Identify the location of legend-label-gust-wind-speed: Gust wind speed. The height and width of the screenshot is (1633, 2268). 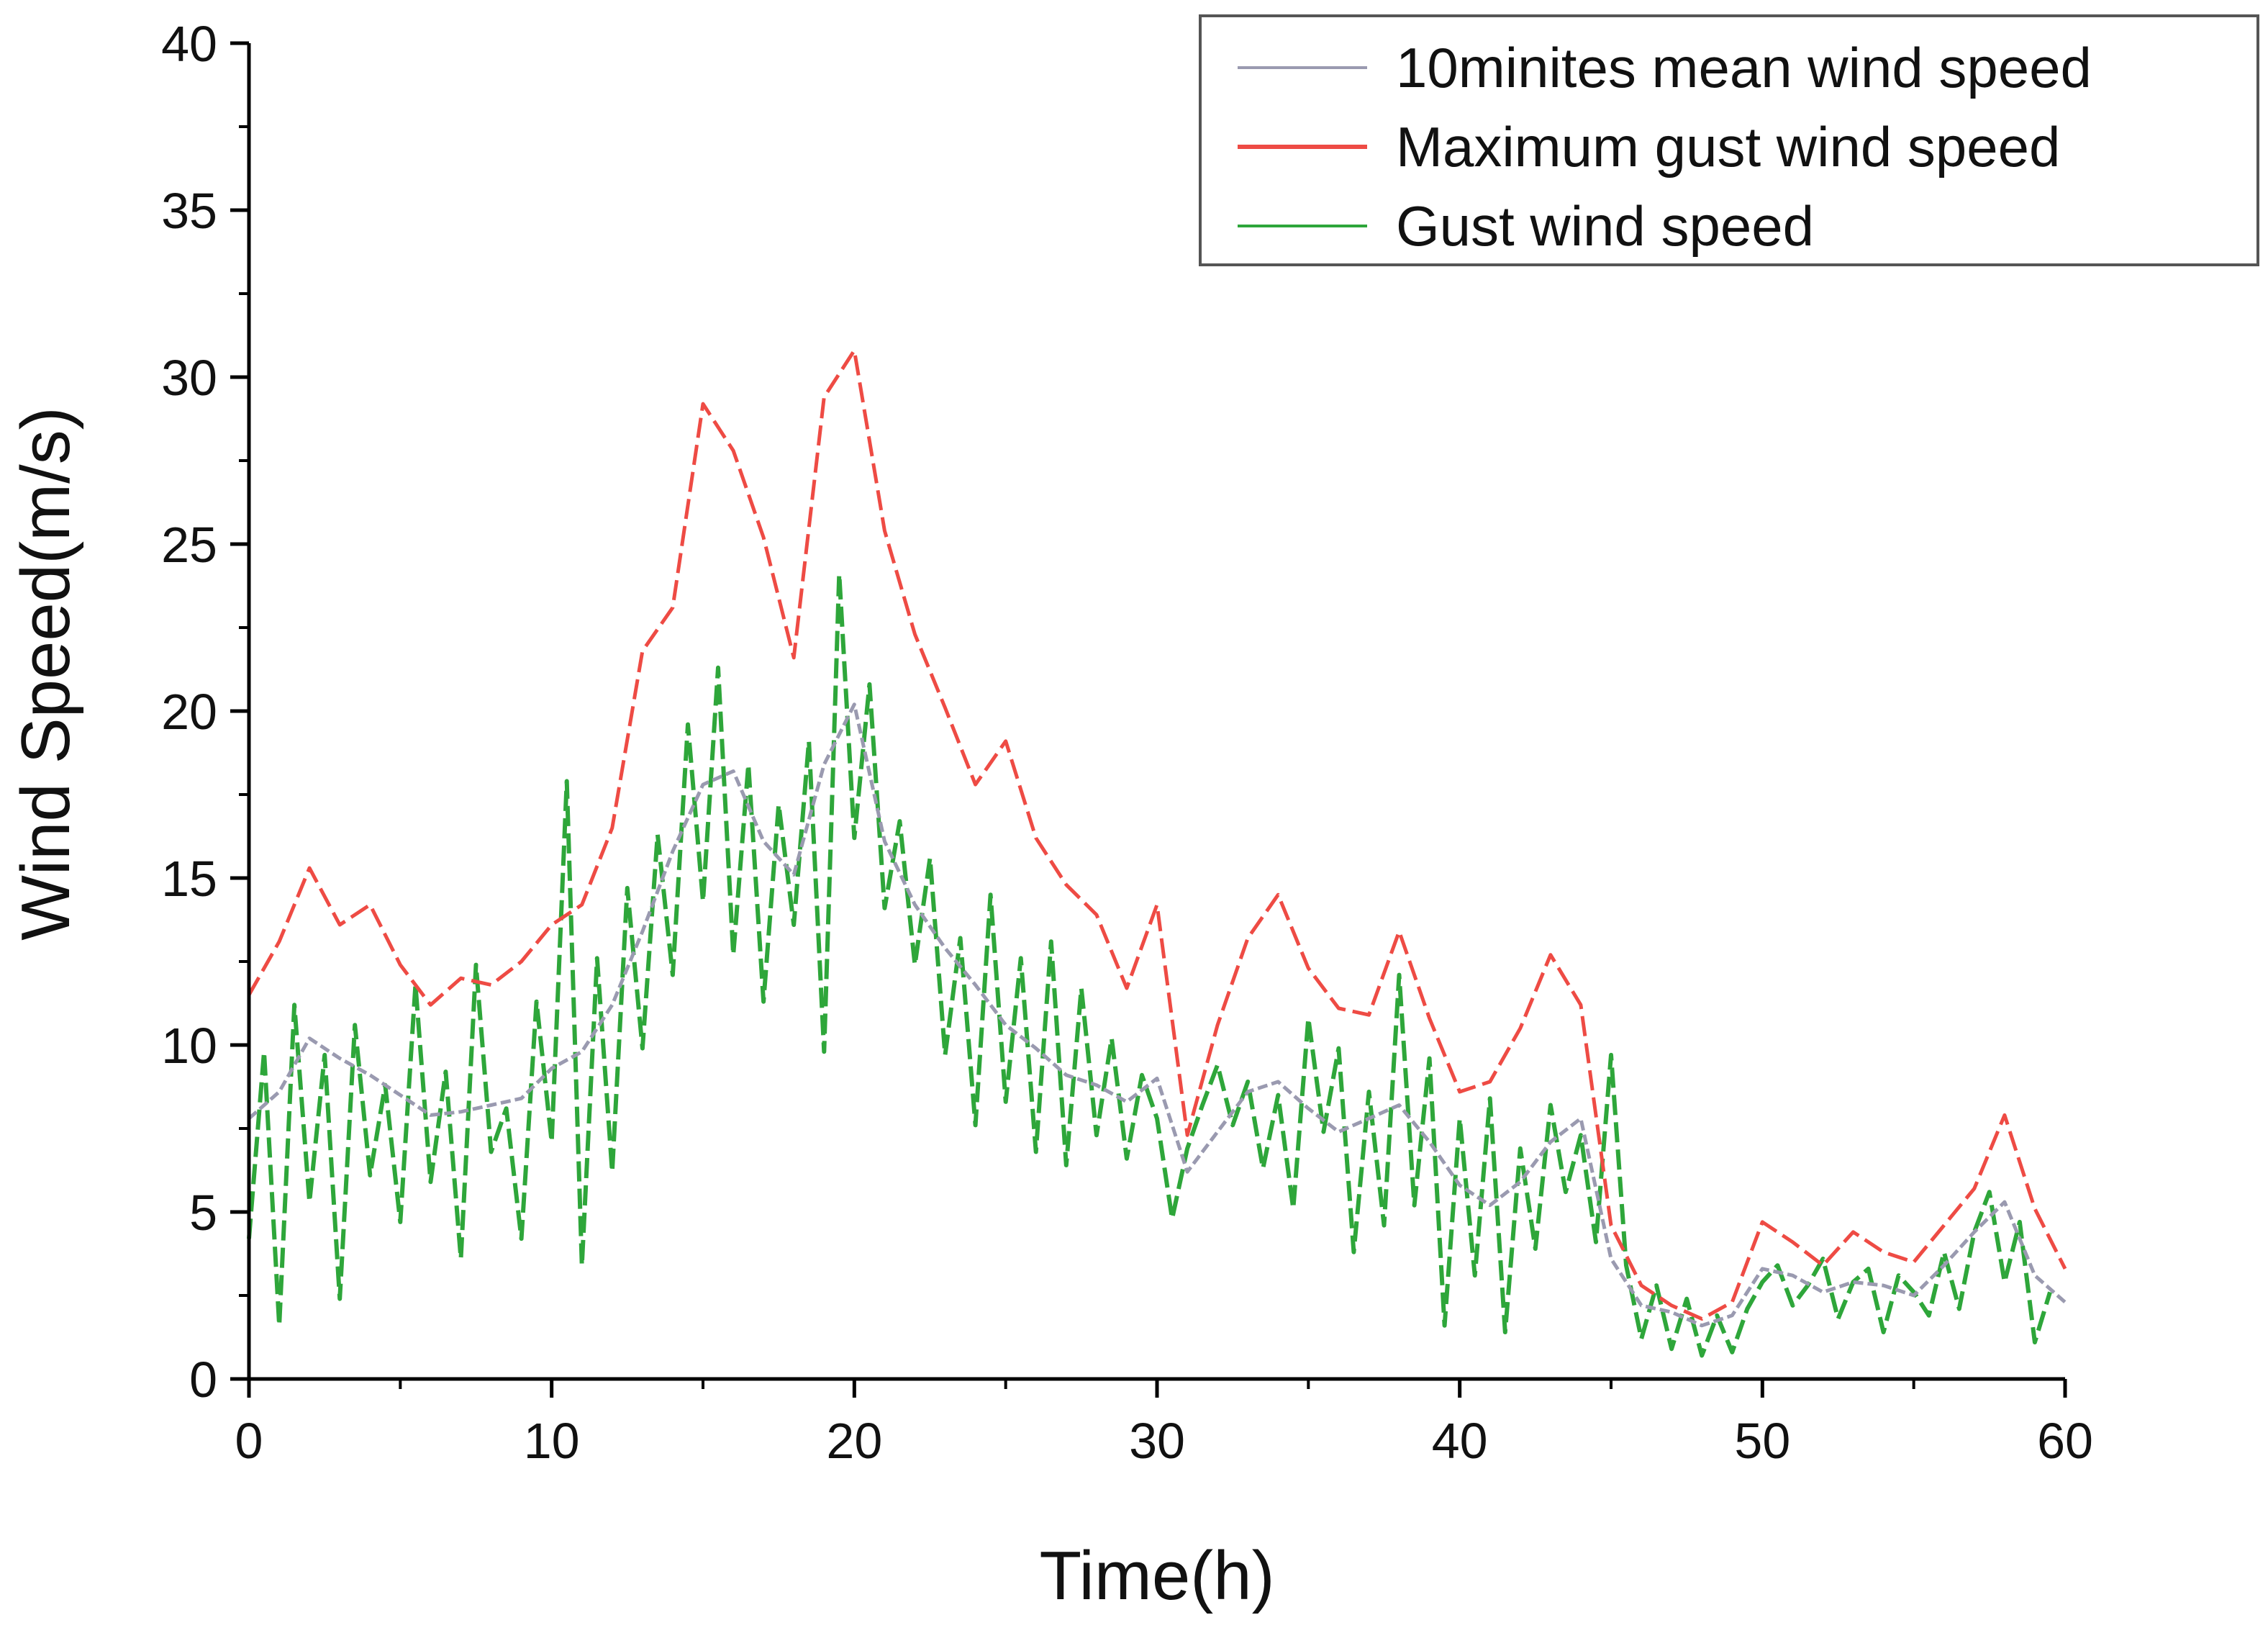
(1605, 226).